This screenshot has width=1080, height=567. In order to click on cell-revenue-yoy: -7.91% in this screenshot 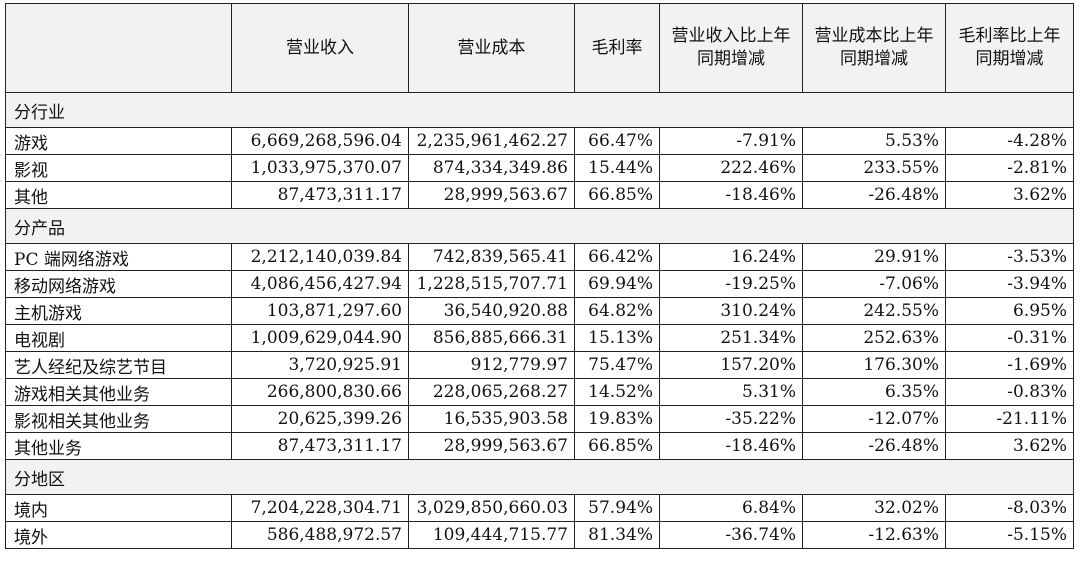, I will do `click(731, 141)`.